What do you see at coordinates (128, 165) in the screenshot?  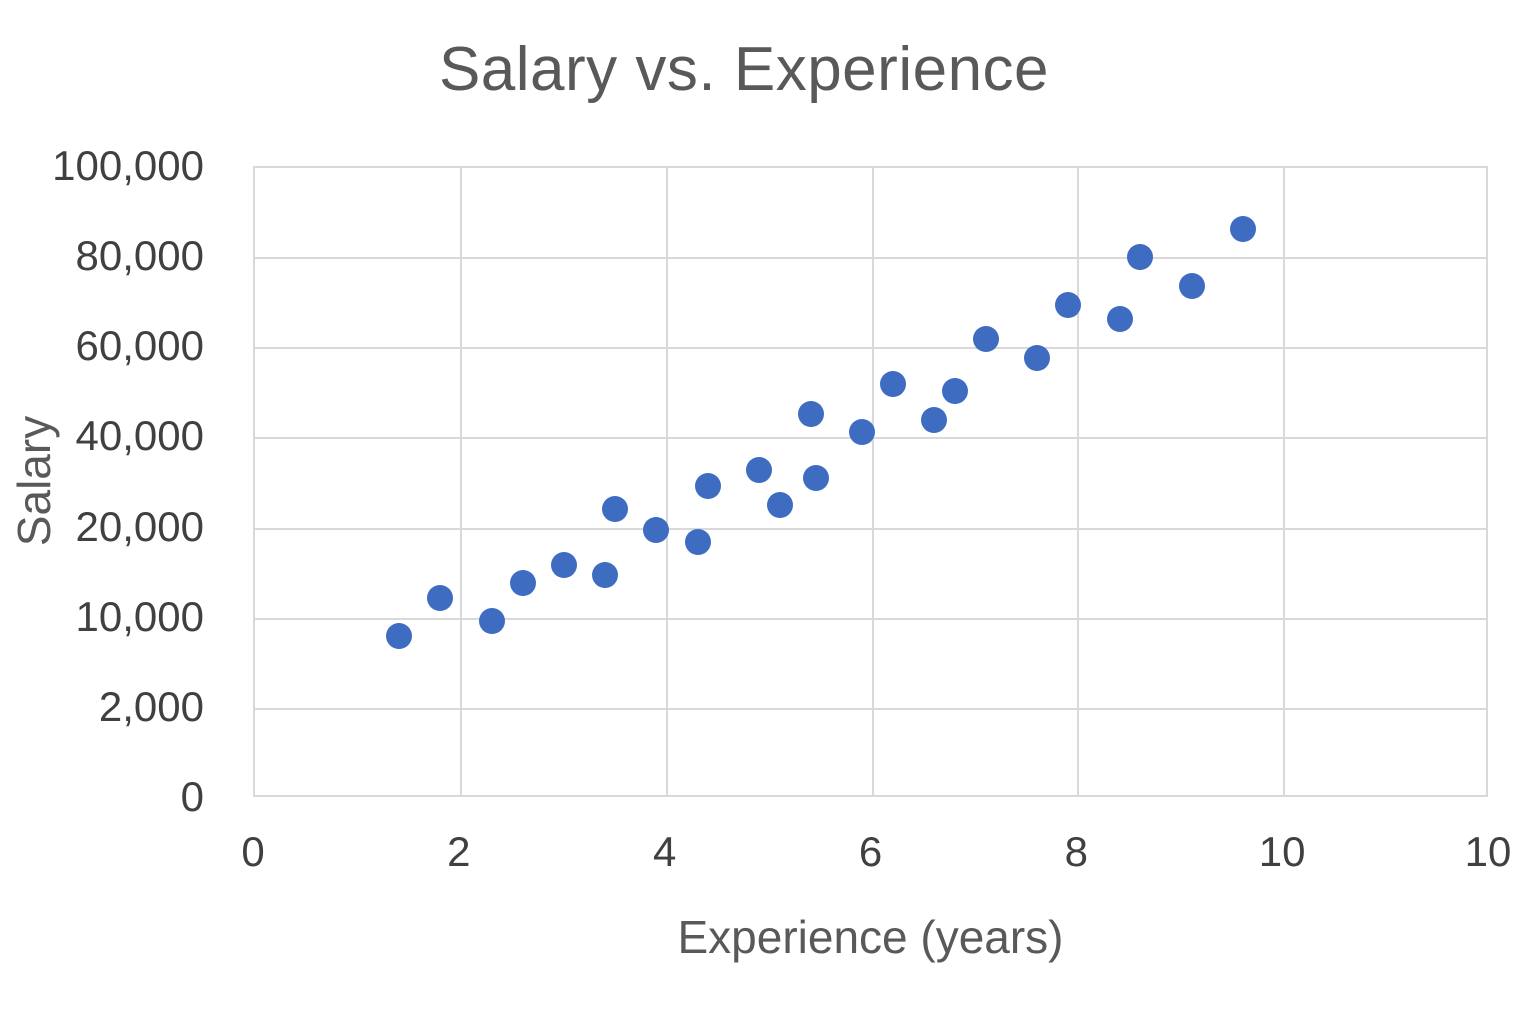 I see `y-tick-label: 100,000` at bounding box center [128, 165].